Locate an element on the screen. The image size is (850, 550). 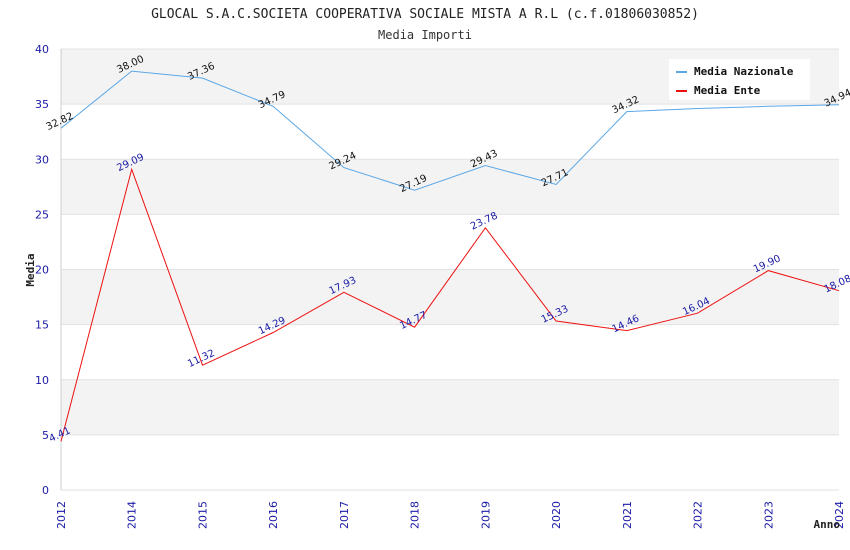
x-tick-label: 2018 is located at coordinates (415, 515).